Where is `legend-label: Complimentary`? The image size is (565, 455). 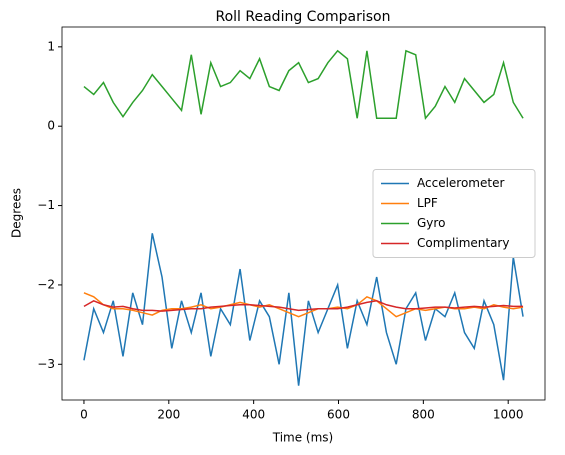
legend-label: Complimentary is located at coordinates (463, 243).